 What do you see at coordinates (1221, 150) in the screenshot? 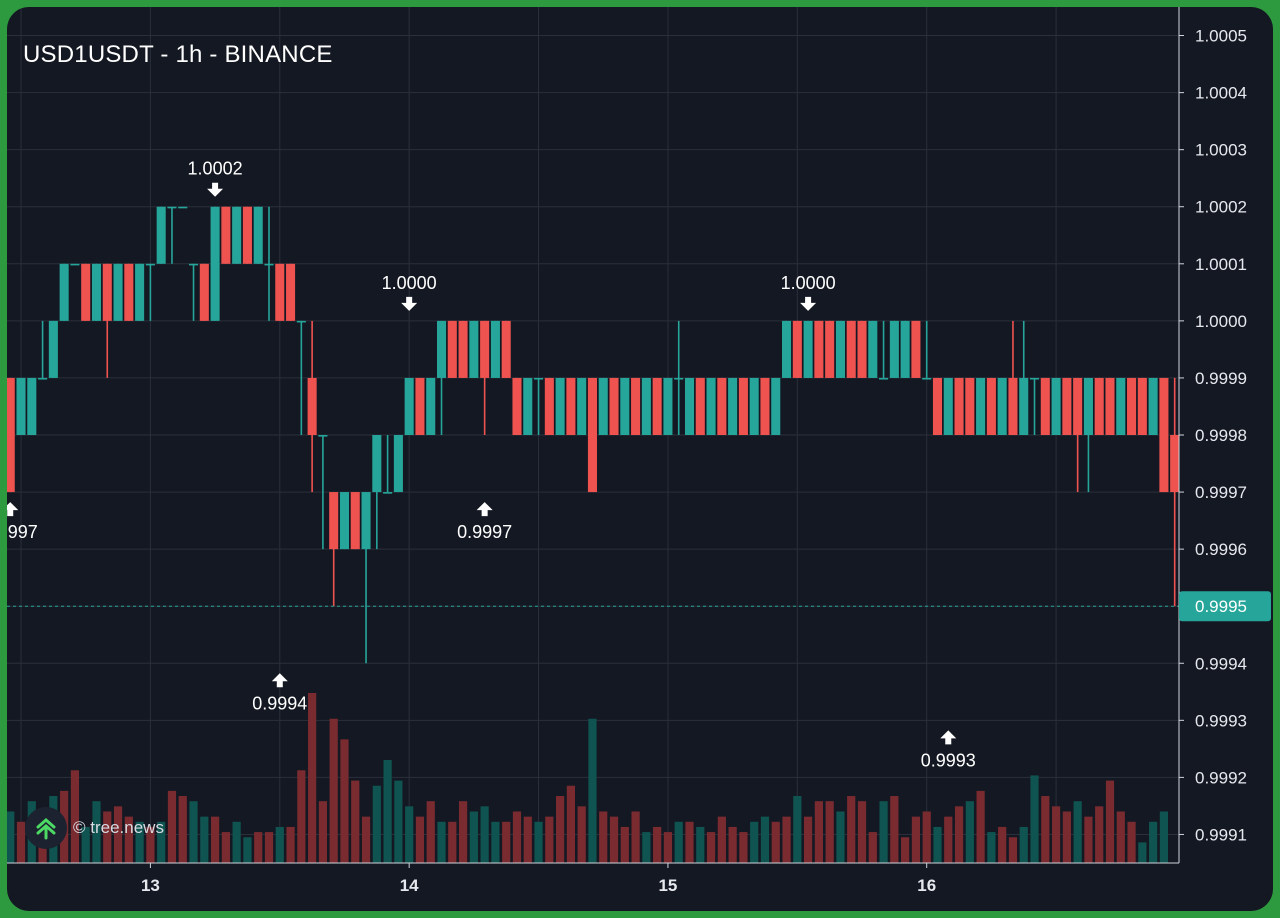
I see `y-tick-label: 1.0003` at bounding box center [1221, 150].